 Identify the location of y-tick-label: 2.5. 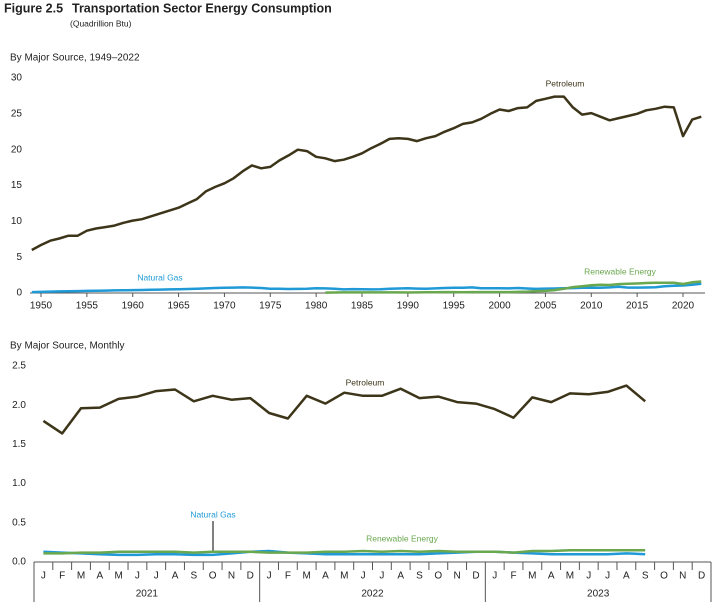
(19, 366).